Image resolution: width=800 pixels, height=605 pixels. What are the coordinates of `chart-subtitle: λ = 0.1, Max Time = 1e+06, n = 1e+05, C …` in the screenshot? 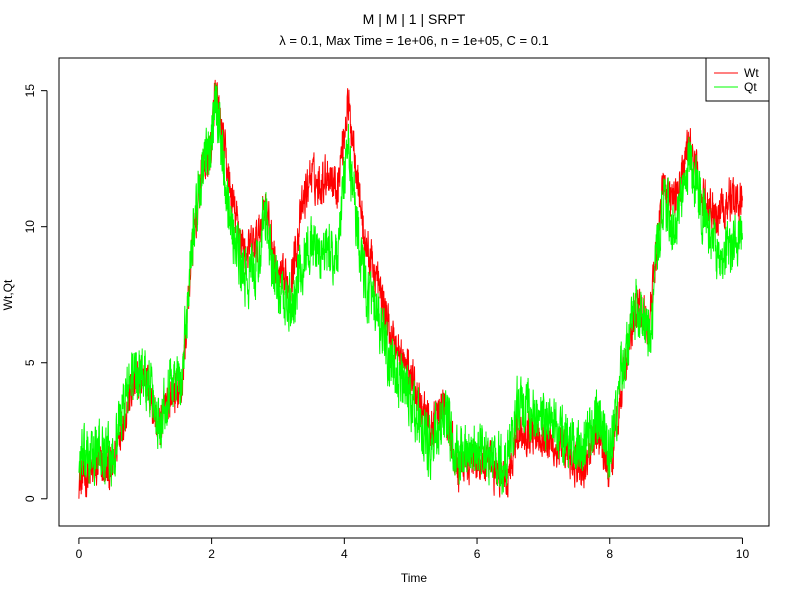 It's located at (414, 40).